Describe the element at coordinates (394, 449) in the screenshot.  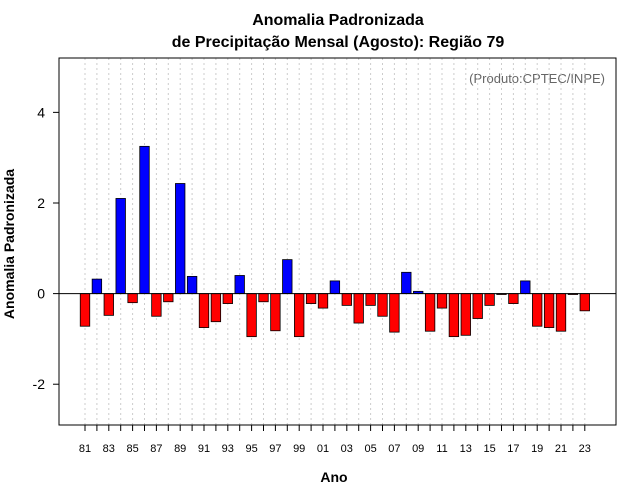
I see `xtick-label-07: 07` at that location.